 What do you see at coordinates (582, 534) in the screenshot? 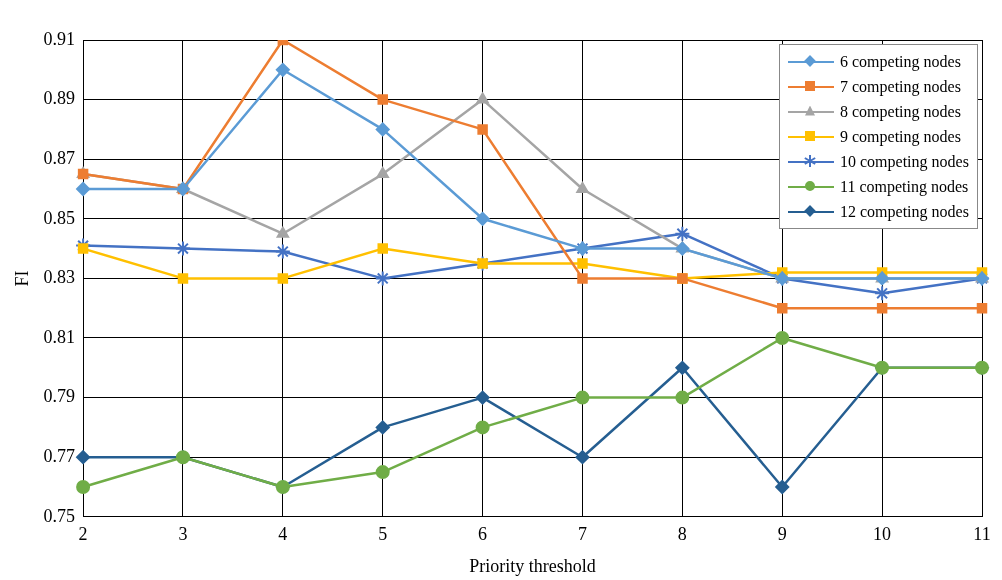
I see `x-tick-label: 7` at bounding box center [582, 534].